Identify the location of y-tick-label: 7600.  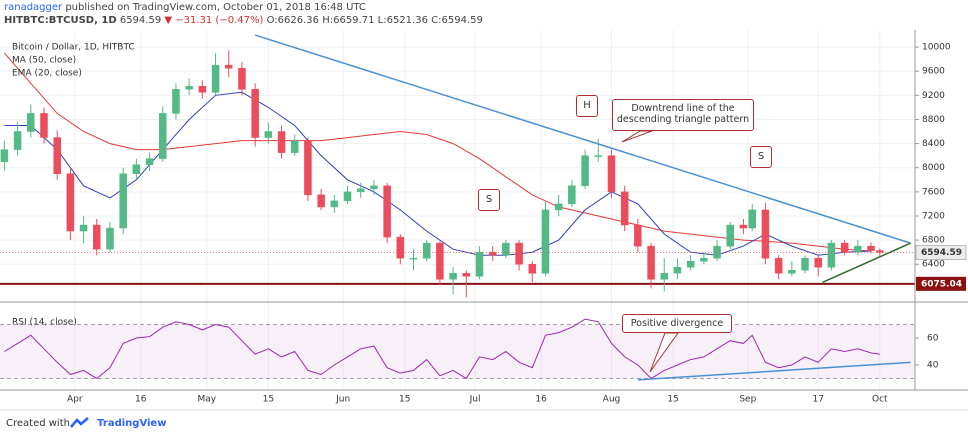
(933, 192).